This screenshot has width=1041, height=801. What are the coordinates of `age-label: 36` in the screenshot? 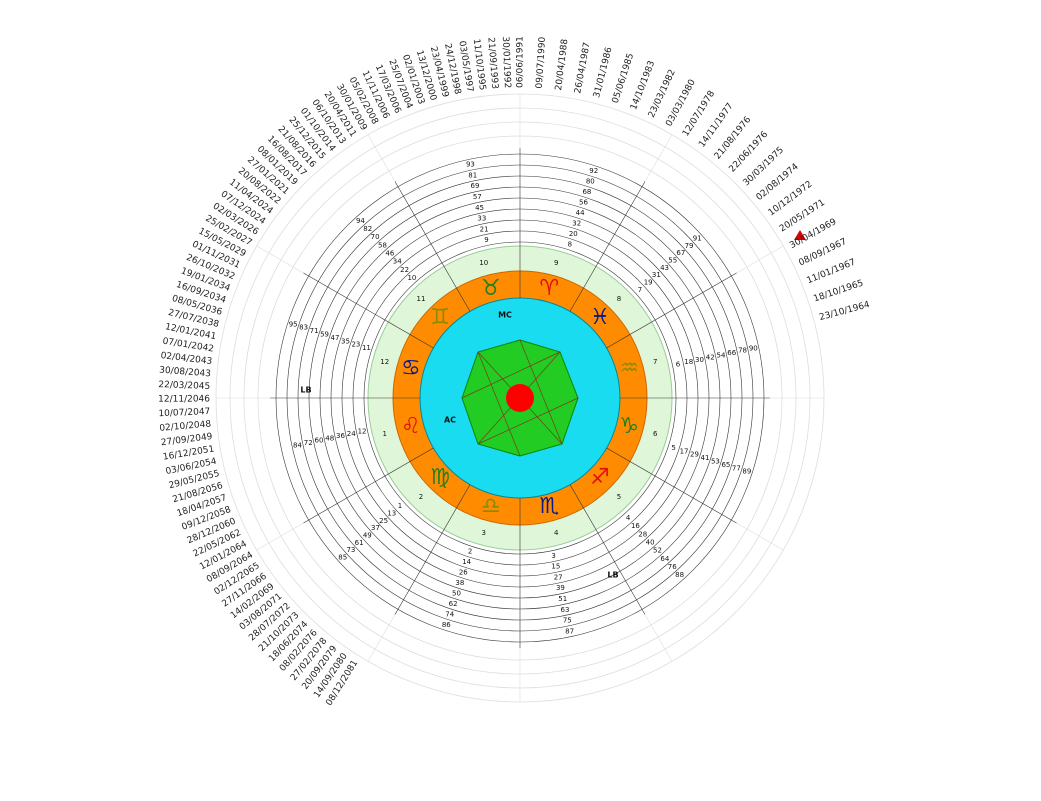 It's located at (340, 436).